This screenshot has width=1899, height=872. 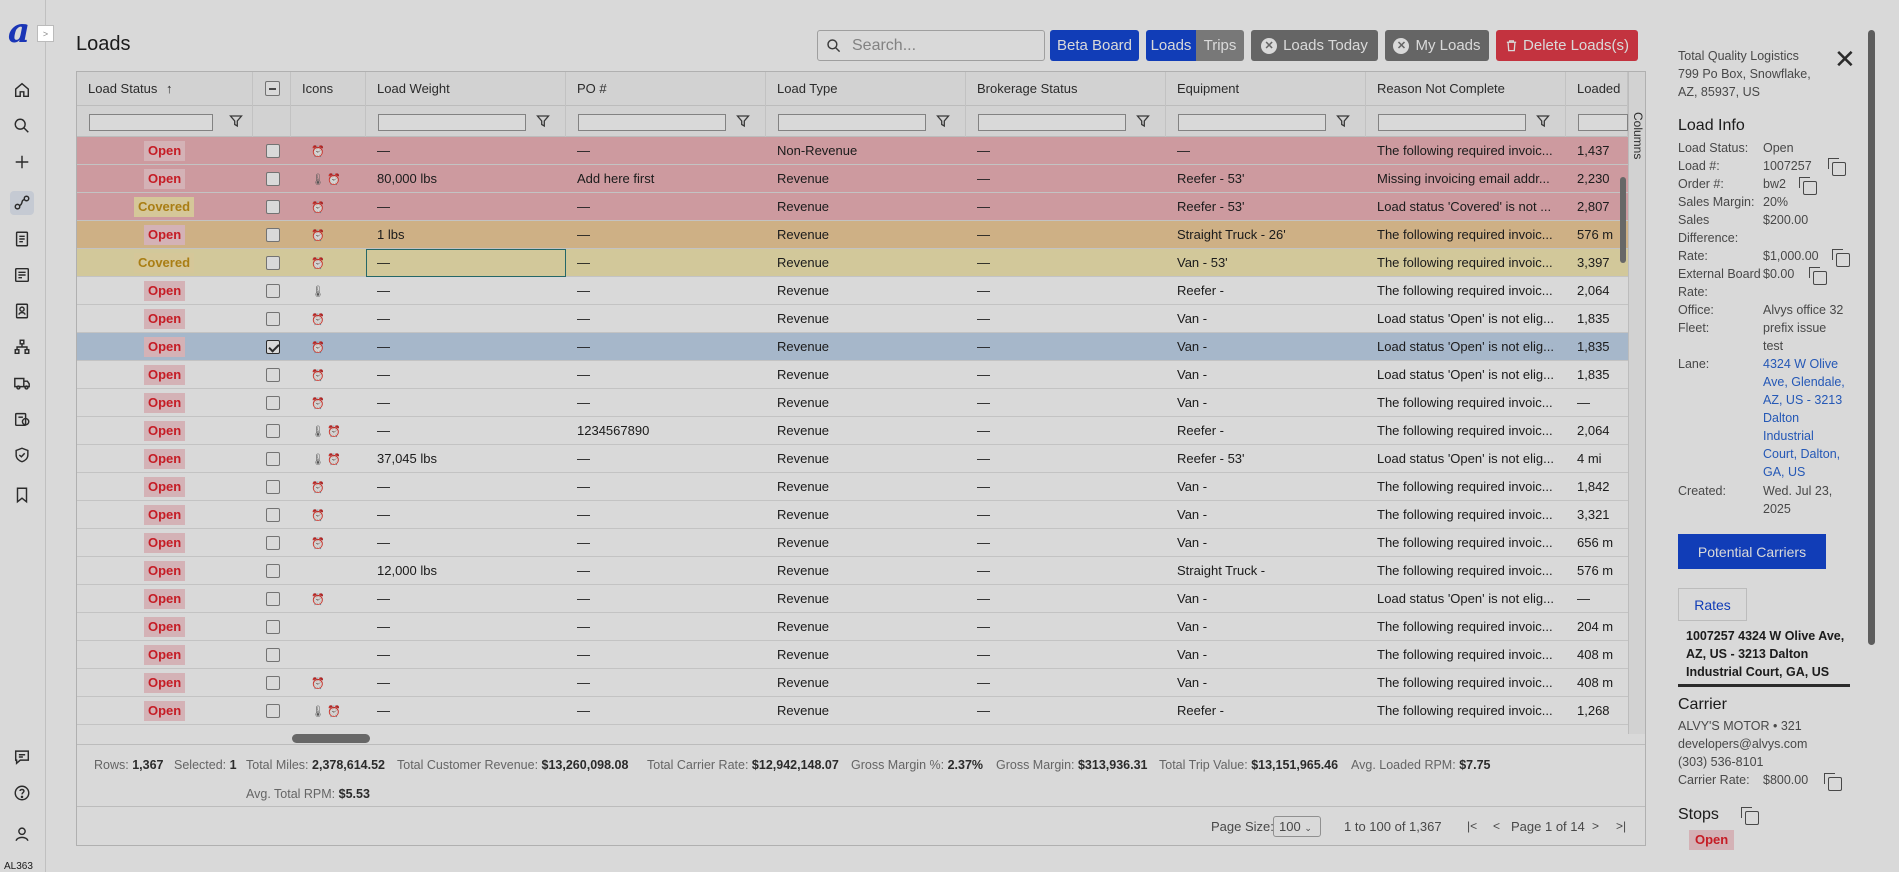 What do you see at coordinates (1603, 122) in the screenshot?
I see `filter-input-loaded` at bounding box center [1603, 122].